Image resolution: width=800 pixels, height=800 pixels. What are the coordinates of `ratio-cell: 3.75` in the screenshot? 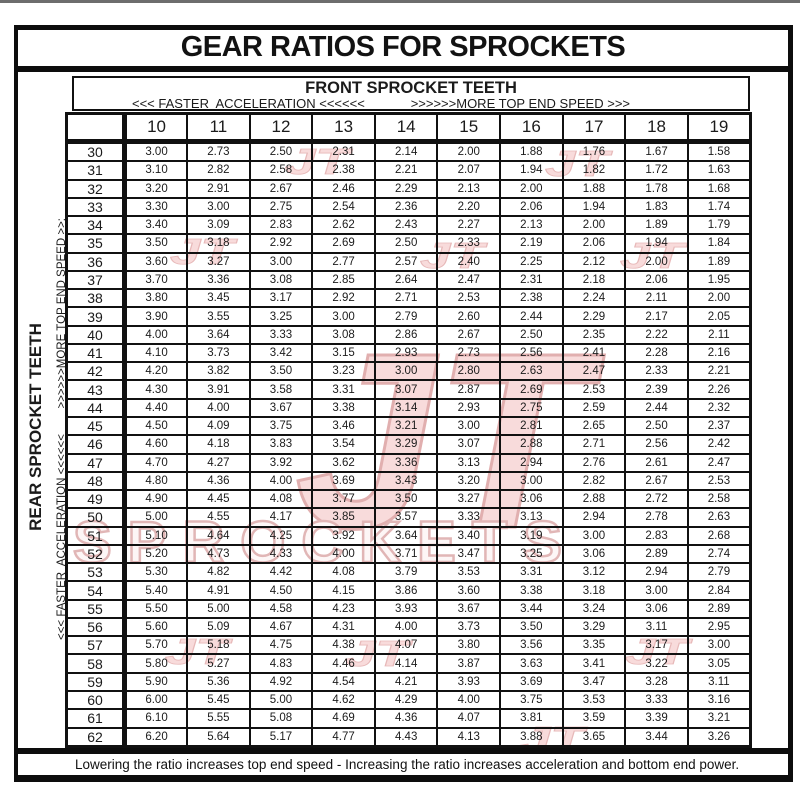 It's located at (531, 700).